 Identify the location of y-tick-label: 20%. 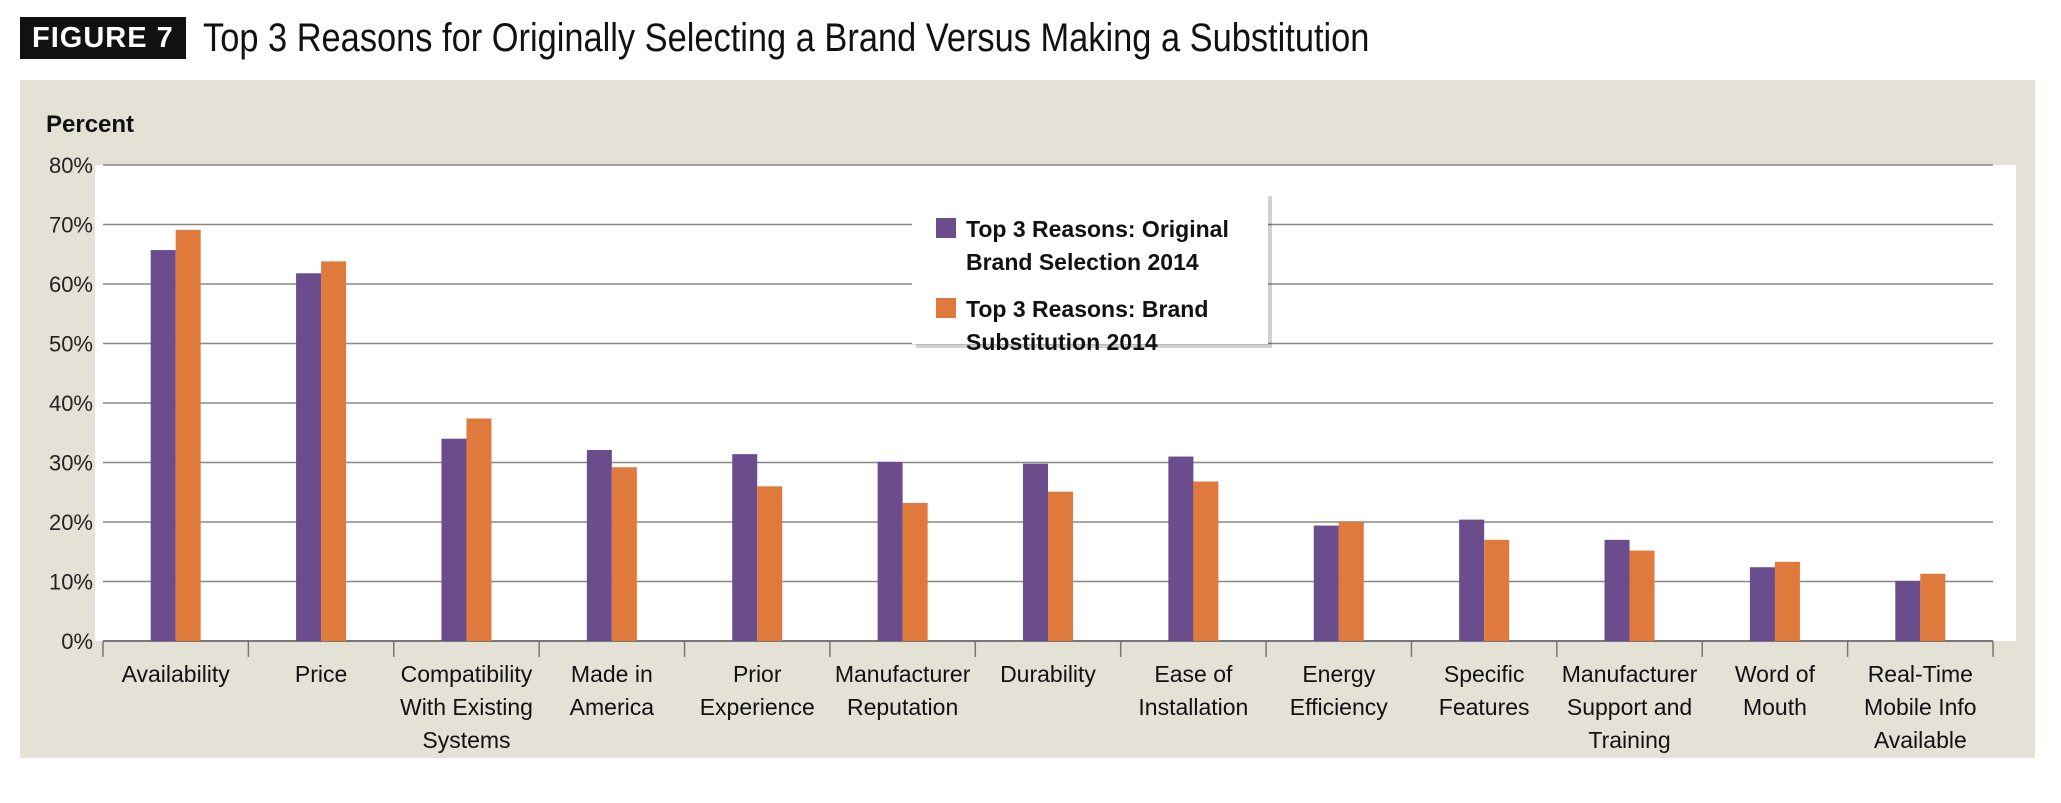
(71, 522).